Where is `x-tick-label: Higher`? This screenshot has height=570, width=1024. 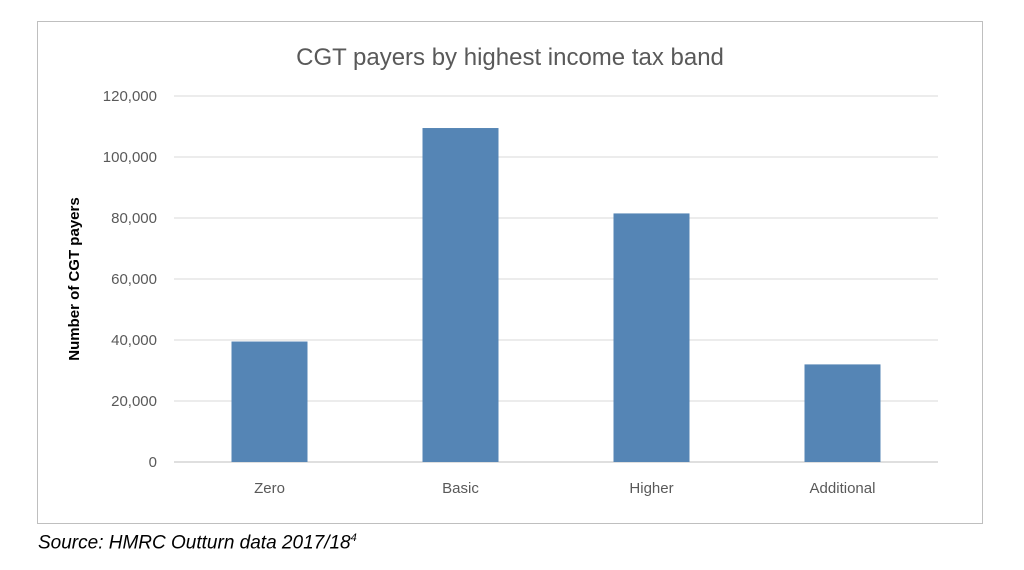 x-tick-label: Higher is located at coordinates (651, 488).